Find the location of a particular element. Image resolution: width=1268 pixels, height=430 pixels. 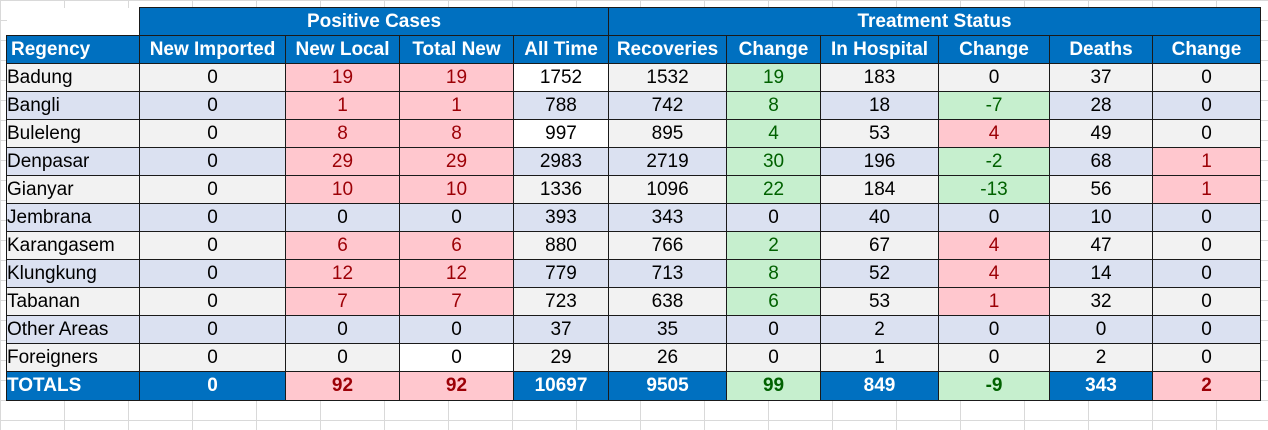

cell-total-new: 1 is located at coordinates (456, 105).